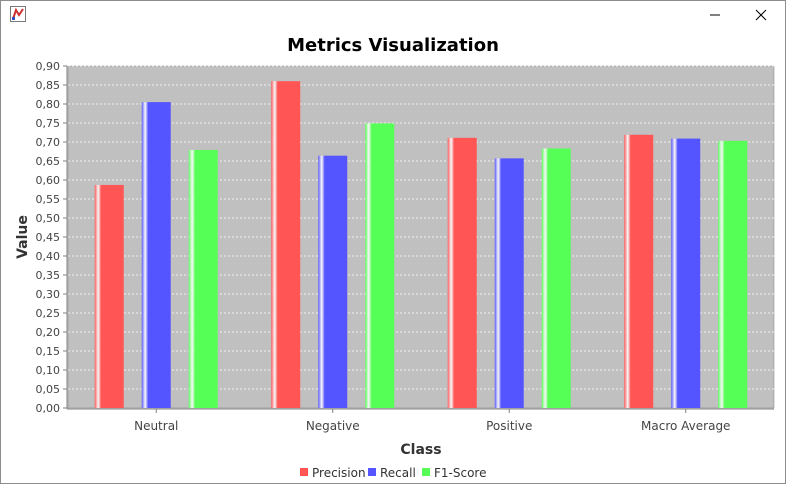 The width and height of the screenshot is (786, 484). What do you see at coordinates (156, 255) in the screenshot?
I see `bar-recall-neutral` at bounding box center [156, 255].